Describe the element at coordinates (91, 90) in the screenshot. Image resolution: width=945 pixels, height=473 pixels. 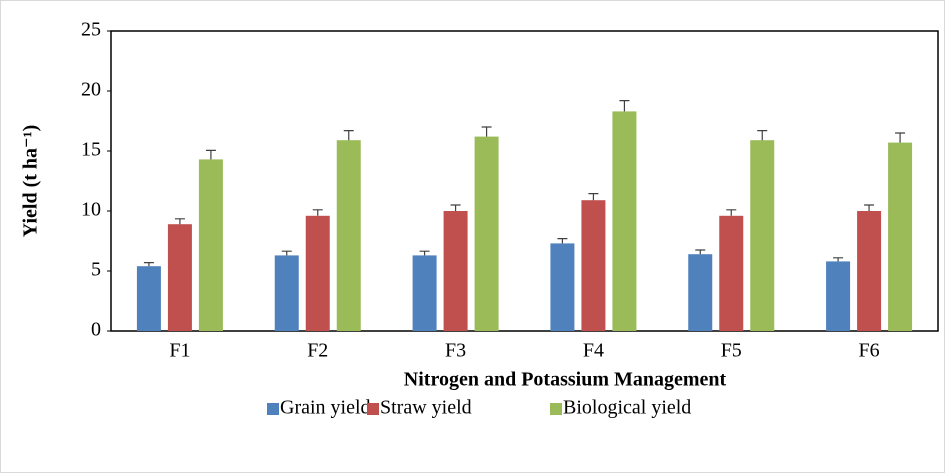
I see `y-tick-label: 20` at that location.